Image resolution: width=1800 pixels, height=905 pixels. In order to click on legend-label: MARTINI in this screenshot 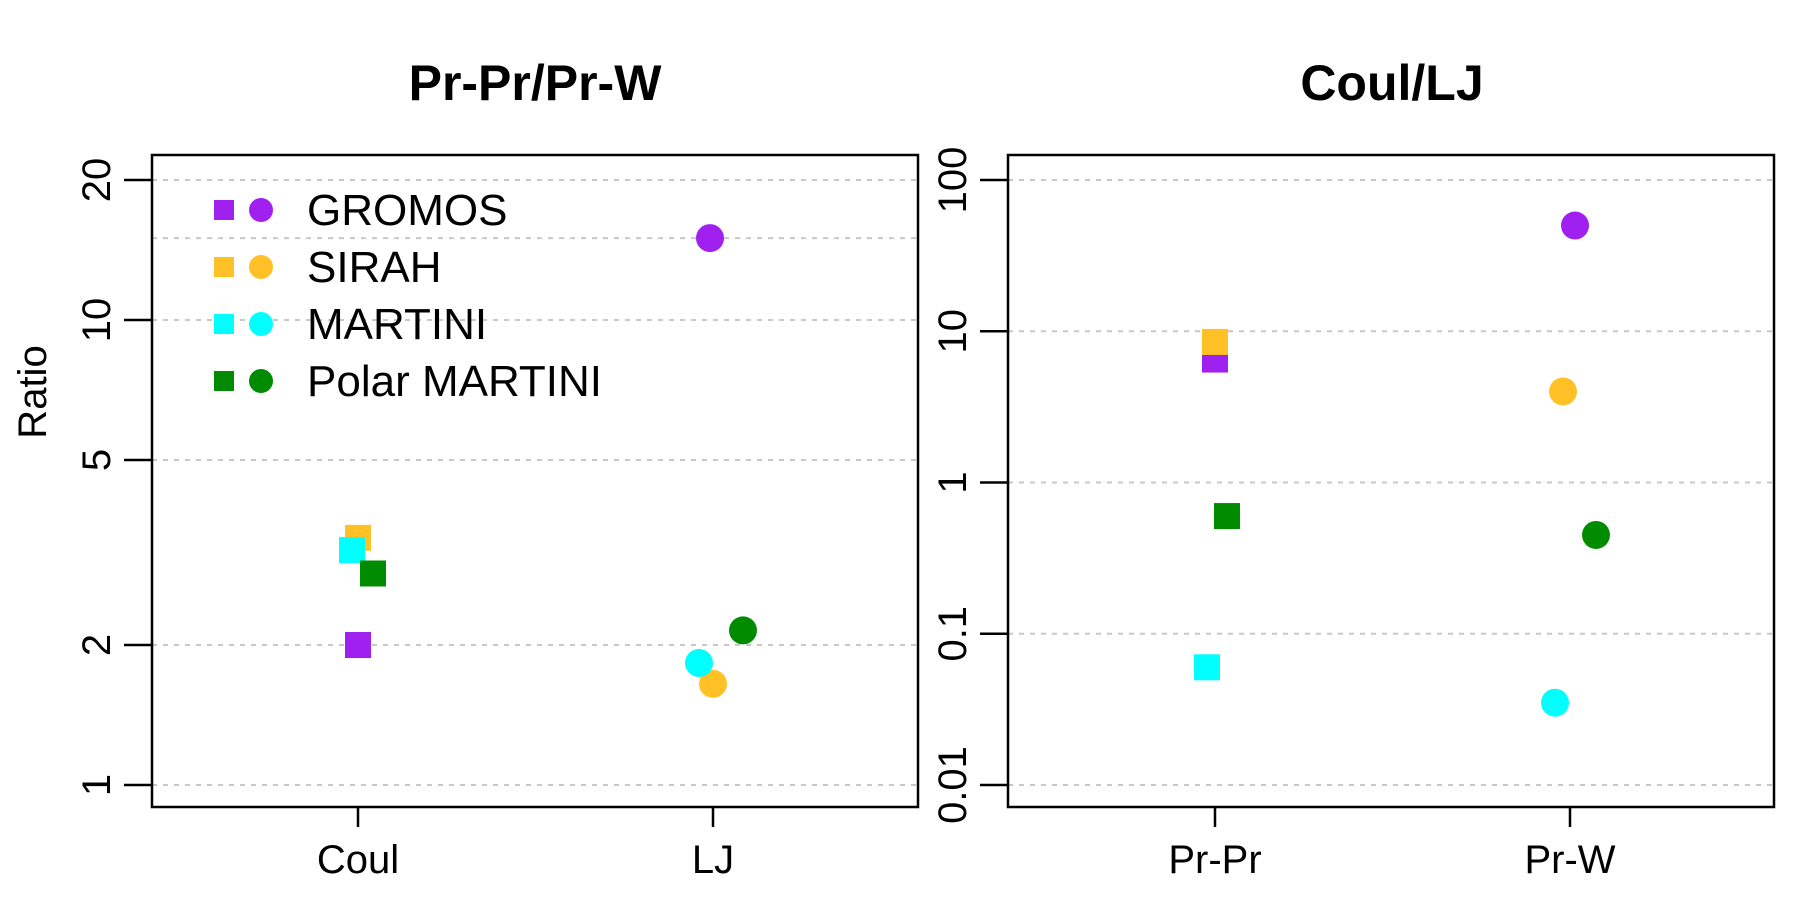, I will do `click(397, 324)`.